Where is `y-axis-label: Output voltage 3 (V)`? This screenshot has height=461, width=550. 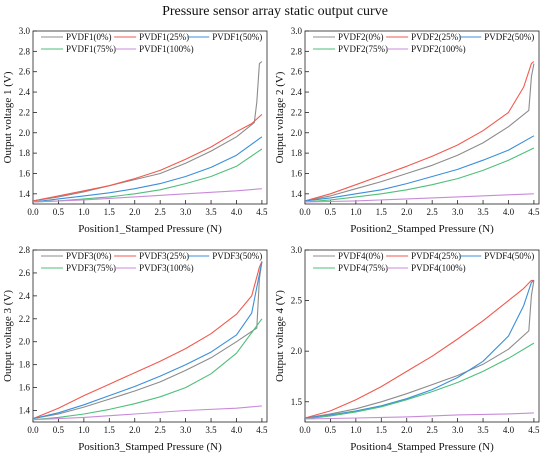
y-axis-label: Output voltage 3 (V) is located at coordinates (8, 336).